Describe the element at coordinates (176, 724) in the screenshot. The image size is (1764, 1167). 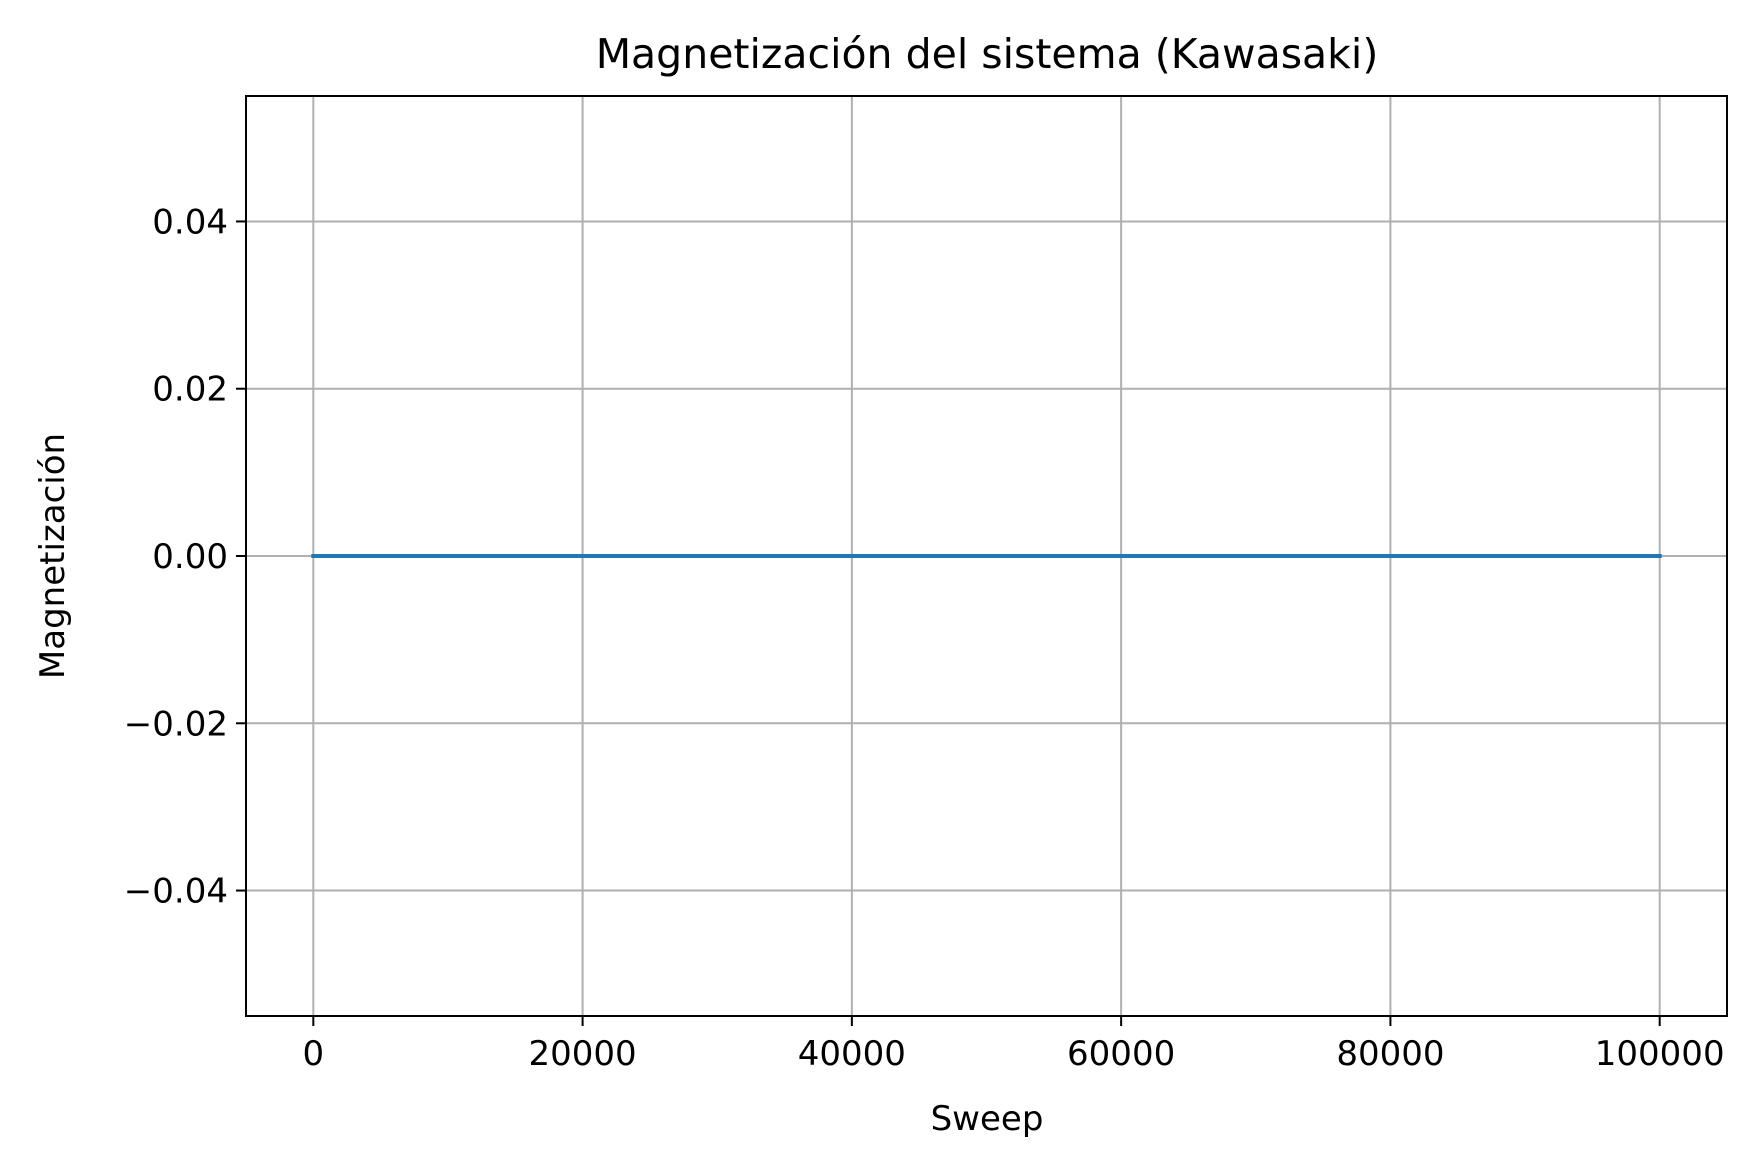
I see `y-tick-label: −0.02` at that location.